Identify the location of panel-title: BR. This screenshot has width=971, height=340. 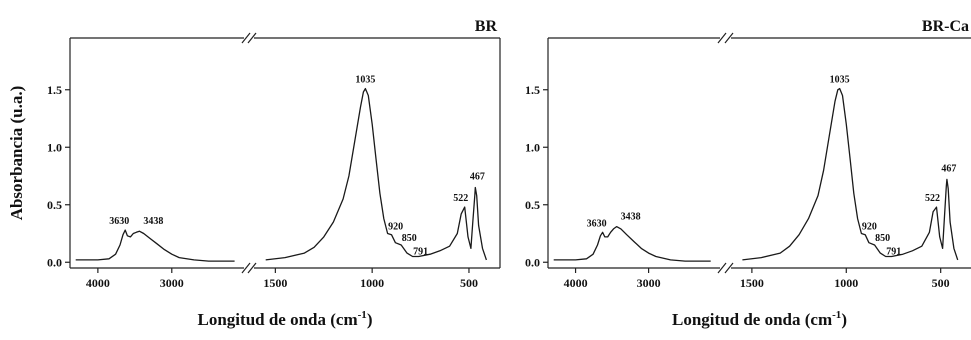
(486, 26).